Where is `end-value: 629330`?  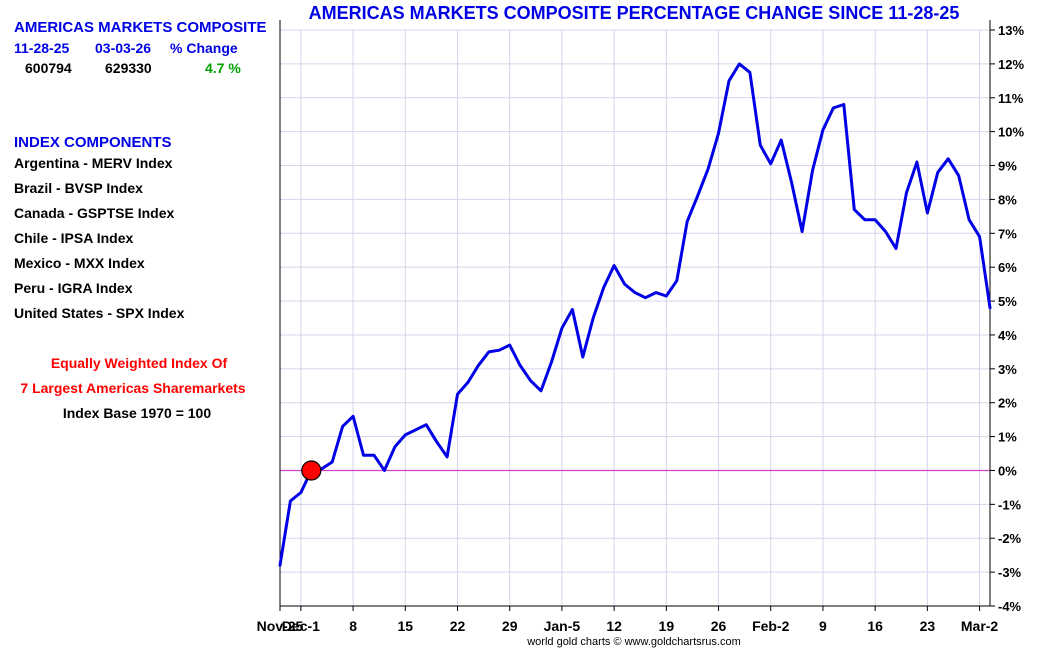
end-value: 629330 is located at coordinates (128, 68).